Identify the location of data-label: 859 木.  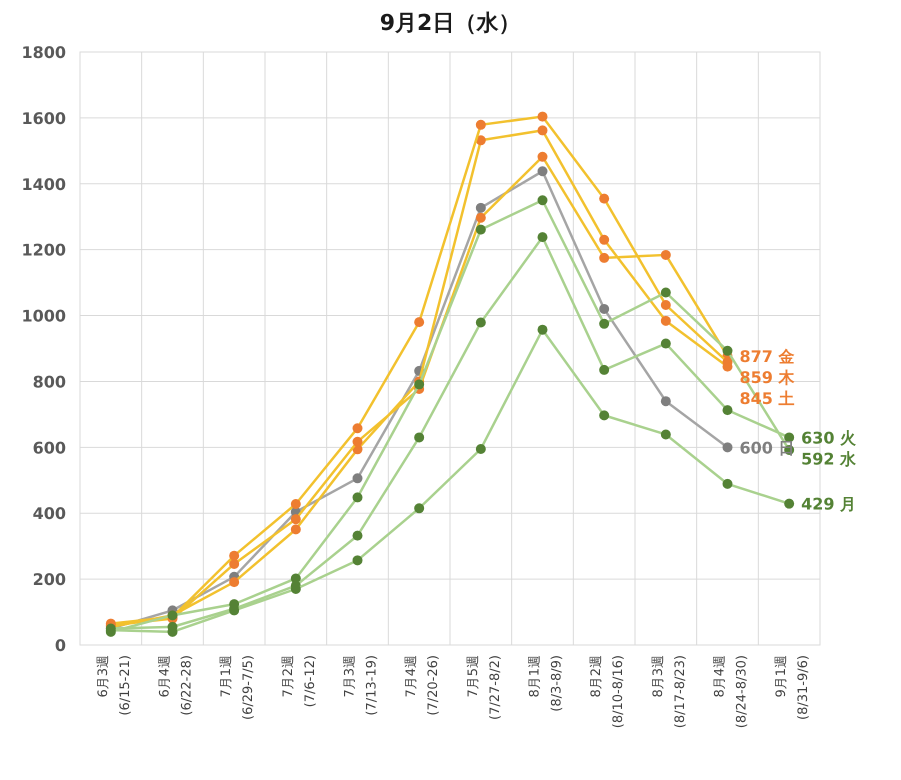
(768, 378).